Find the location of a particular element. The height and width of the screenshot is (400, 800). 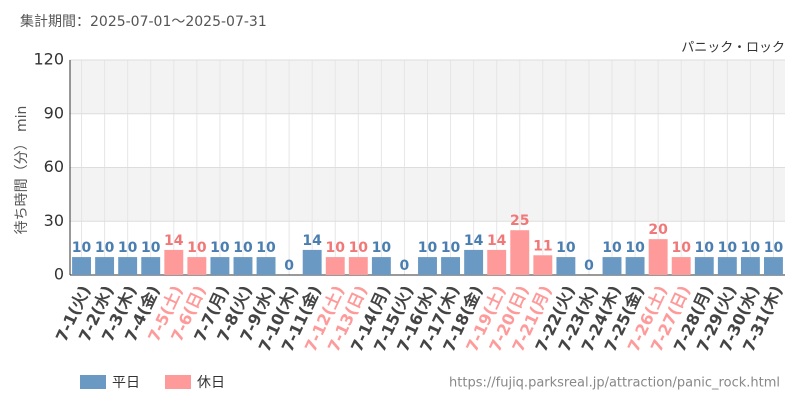

y-tick-label: 30 is located at coordinates (54, 220).